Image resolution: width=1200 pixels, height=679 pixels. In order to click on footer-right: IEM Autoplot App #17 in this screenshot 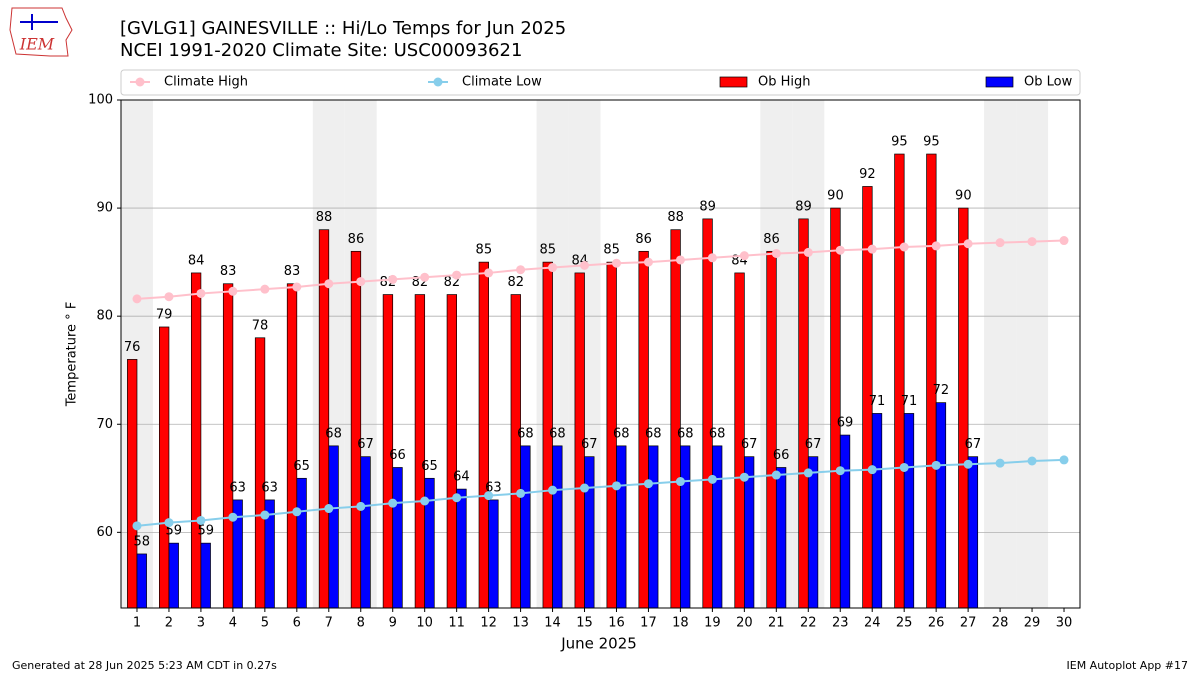, I will do `click(1128, 665)`.